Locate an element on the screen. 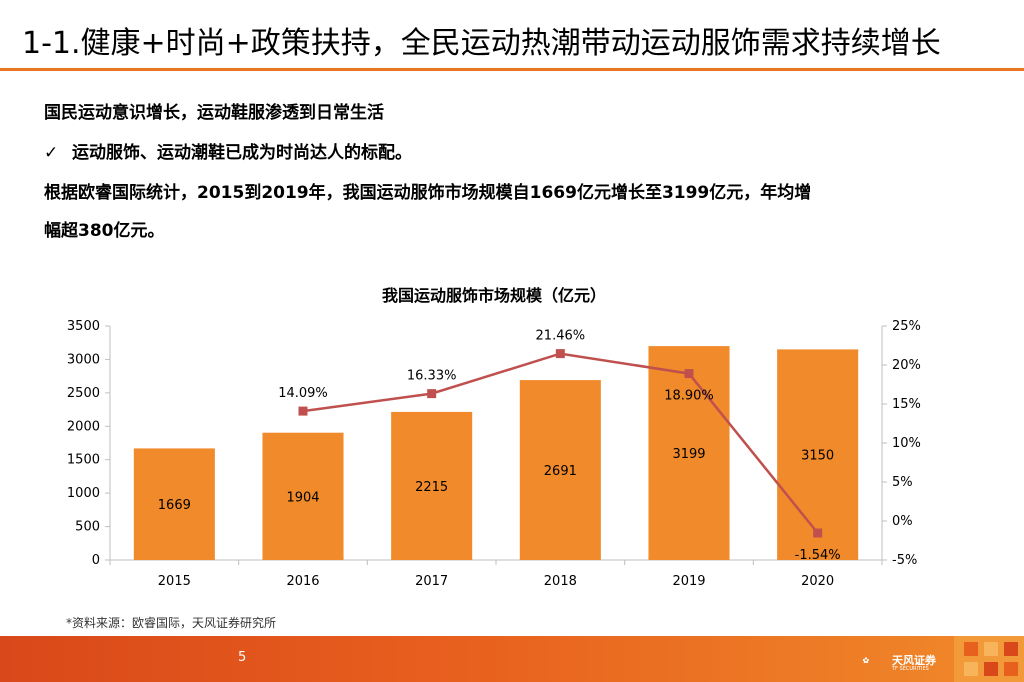 This screenshot has height=682, width=1024. bar-value-label: 1669 is located at coordinates (174, 505).